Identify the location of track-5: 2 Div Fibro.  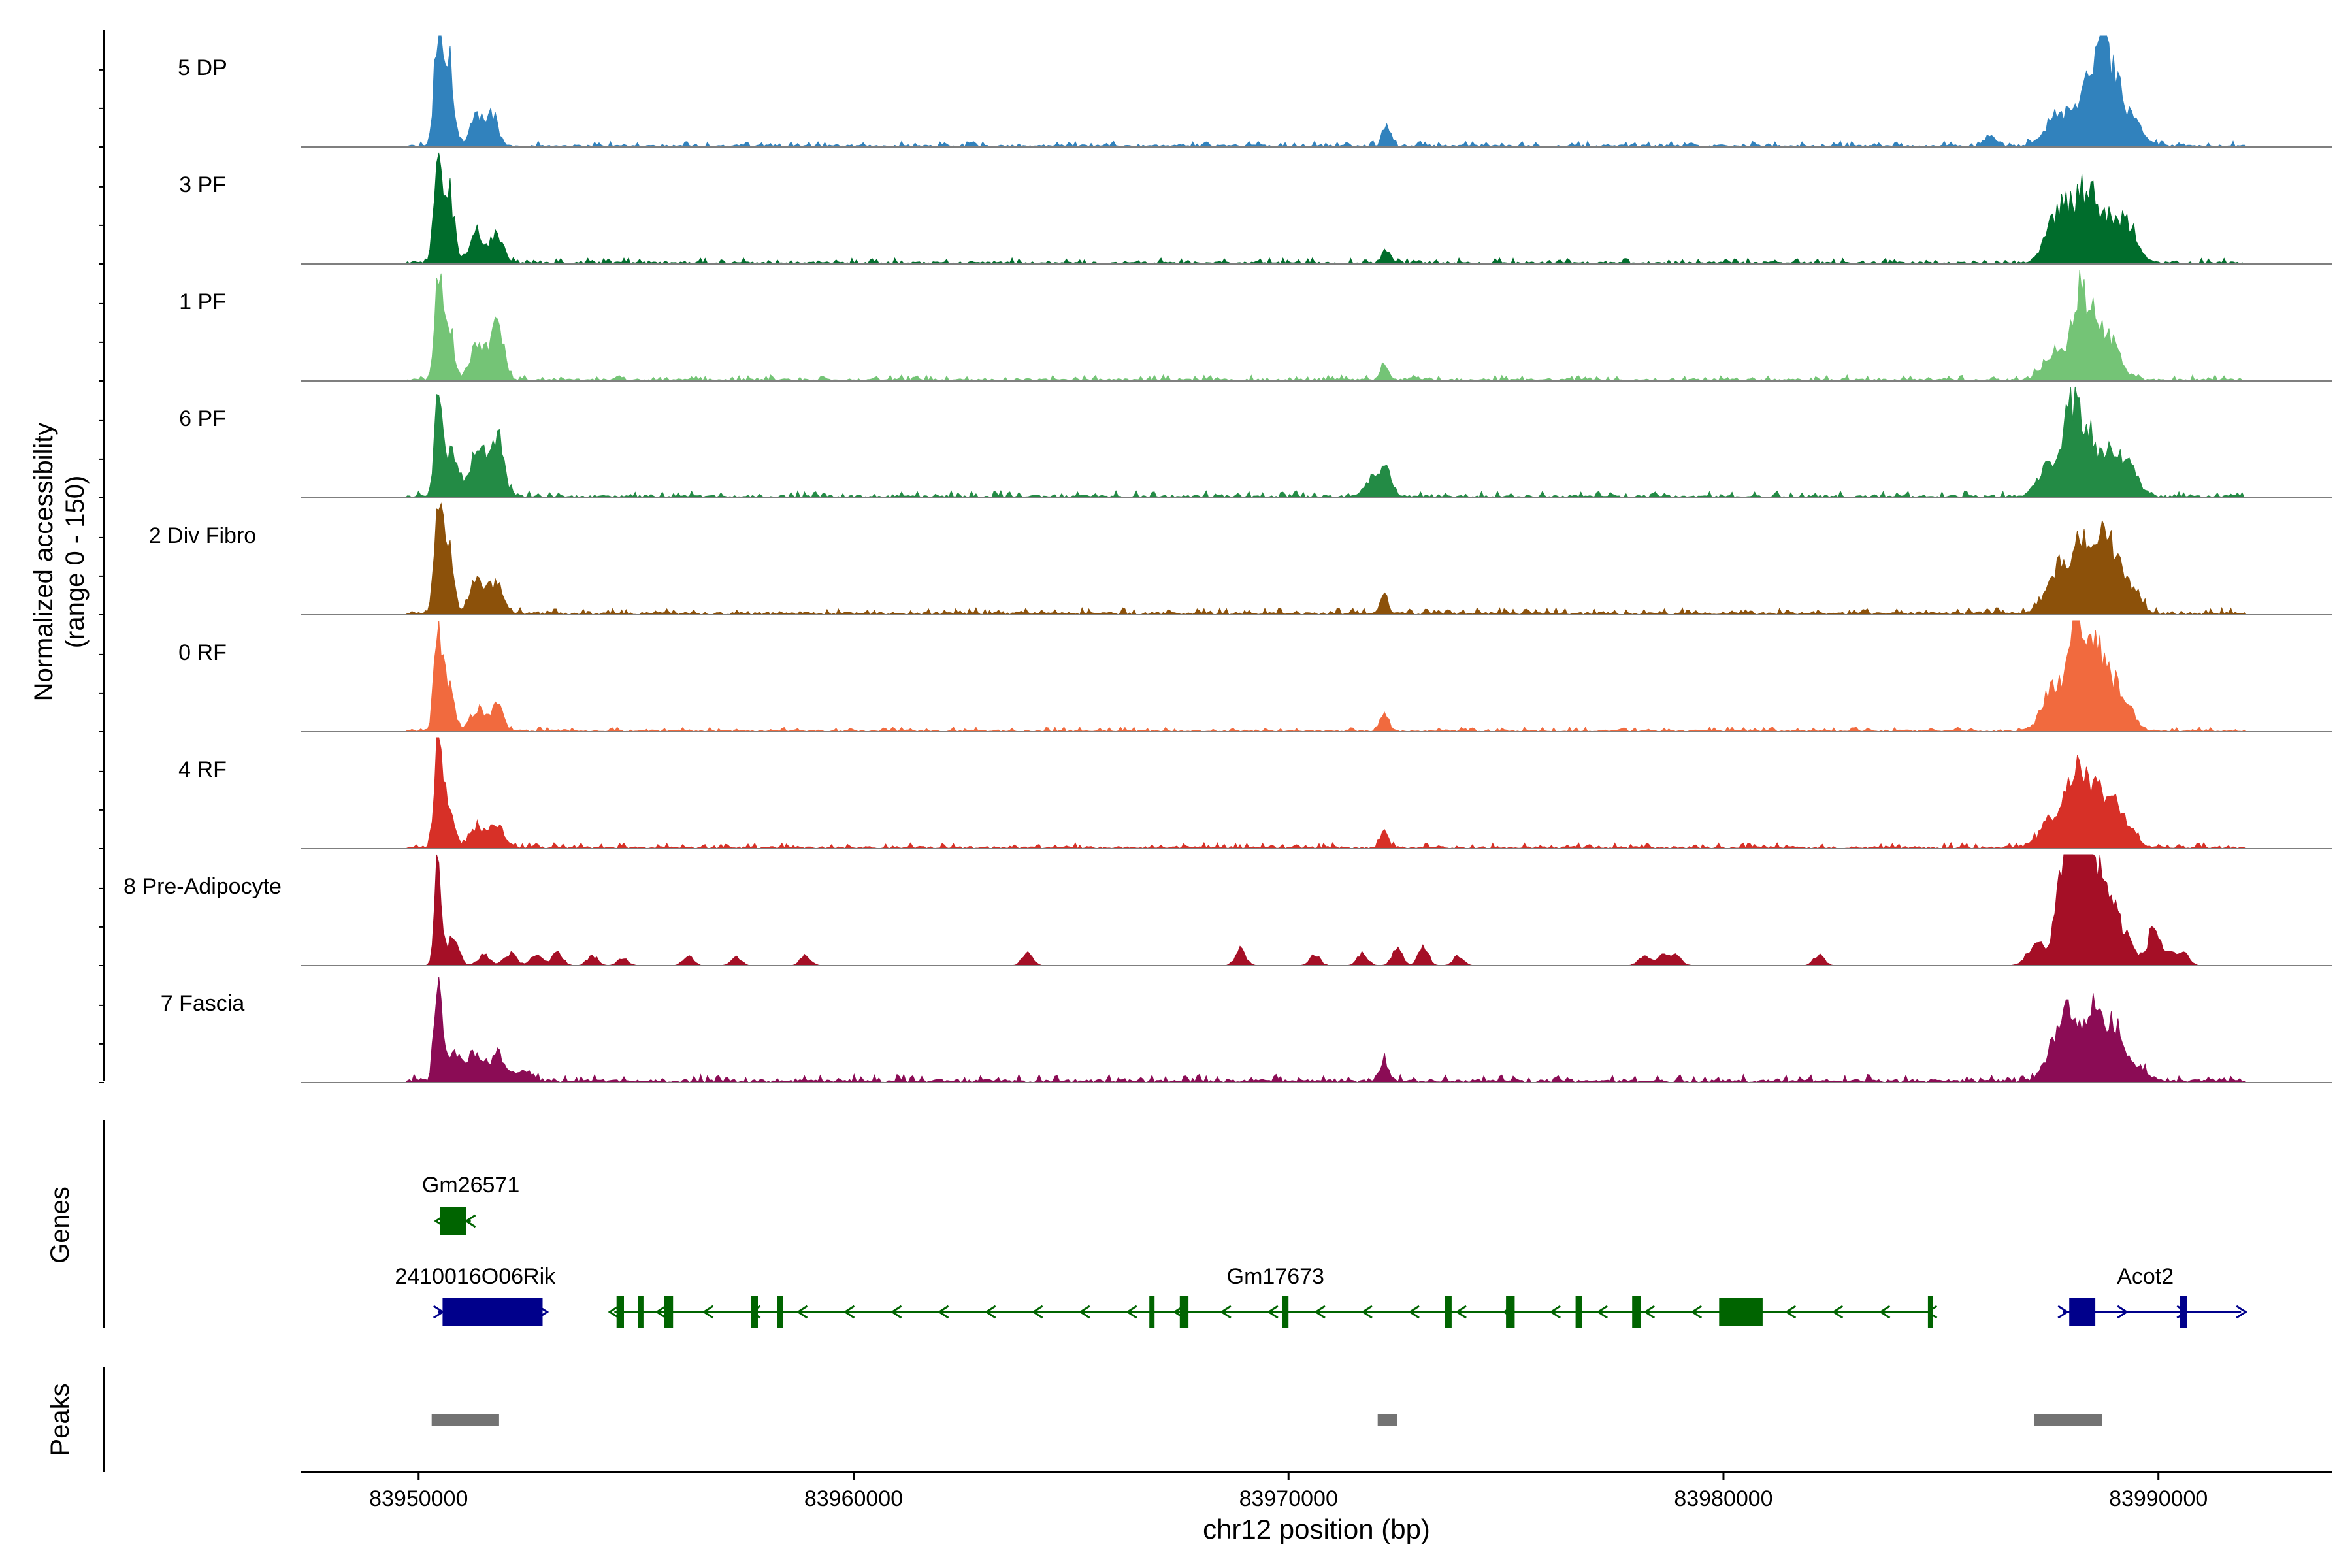
(1240, 559).